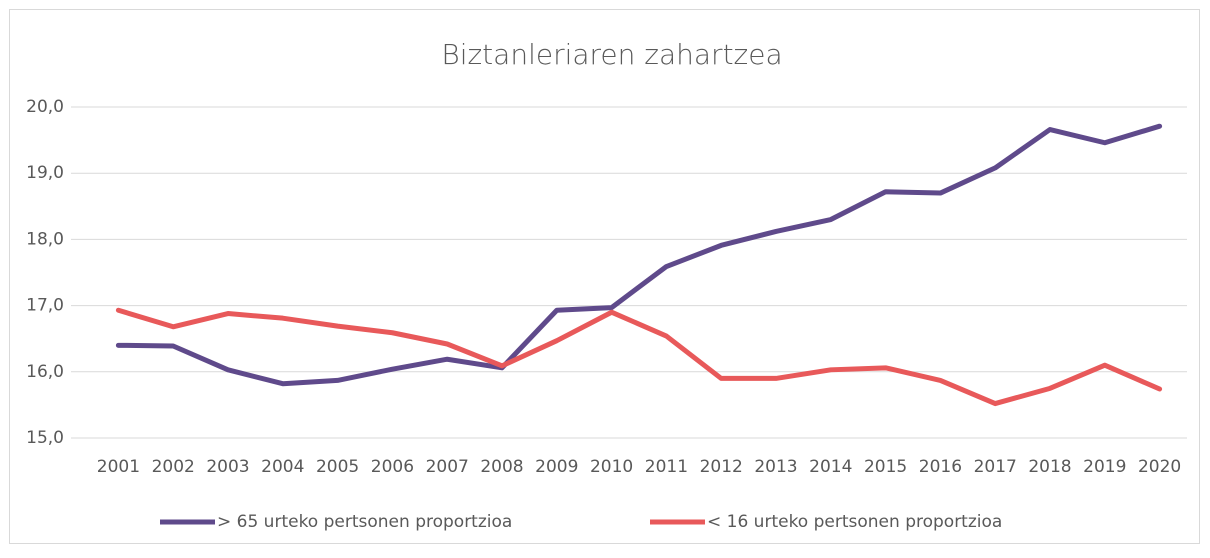 This screenshot has width=1210, height=558. What do you see at coordinates (337, 467) in the screenshot?
I see `x-tick-label: 2005` at bounding box center [337, 467].